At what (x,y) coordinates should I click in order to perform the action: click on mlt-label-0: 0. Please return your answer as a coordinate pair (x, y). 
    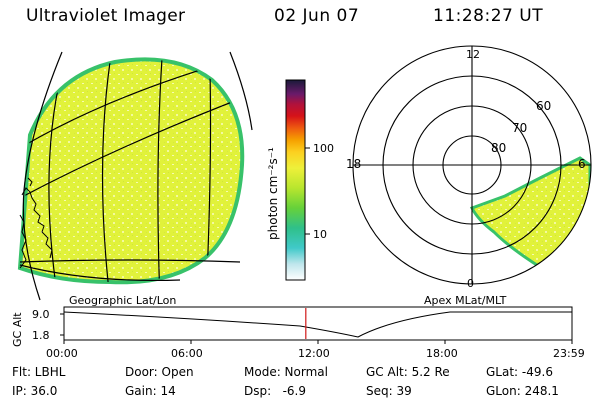
    Looking at the image, I should click on (470, 283).